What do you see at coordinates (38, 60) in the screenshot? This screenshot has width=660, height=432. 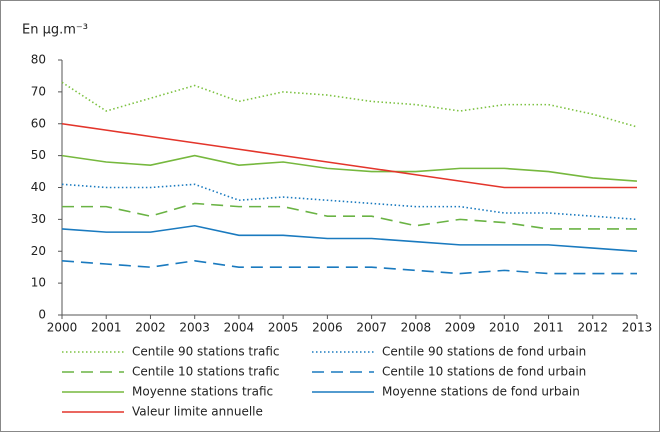 I see `y-tick-label: 80` at bounding box center [38, 60].